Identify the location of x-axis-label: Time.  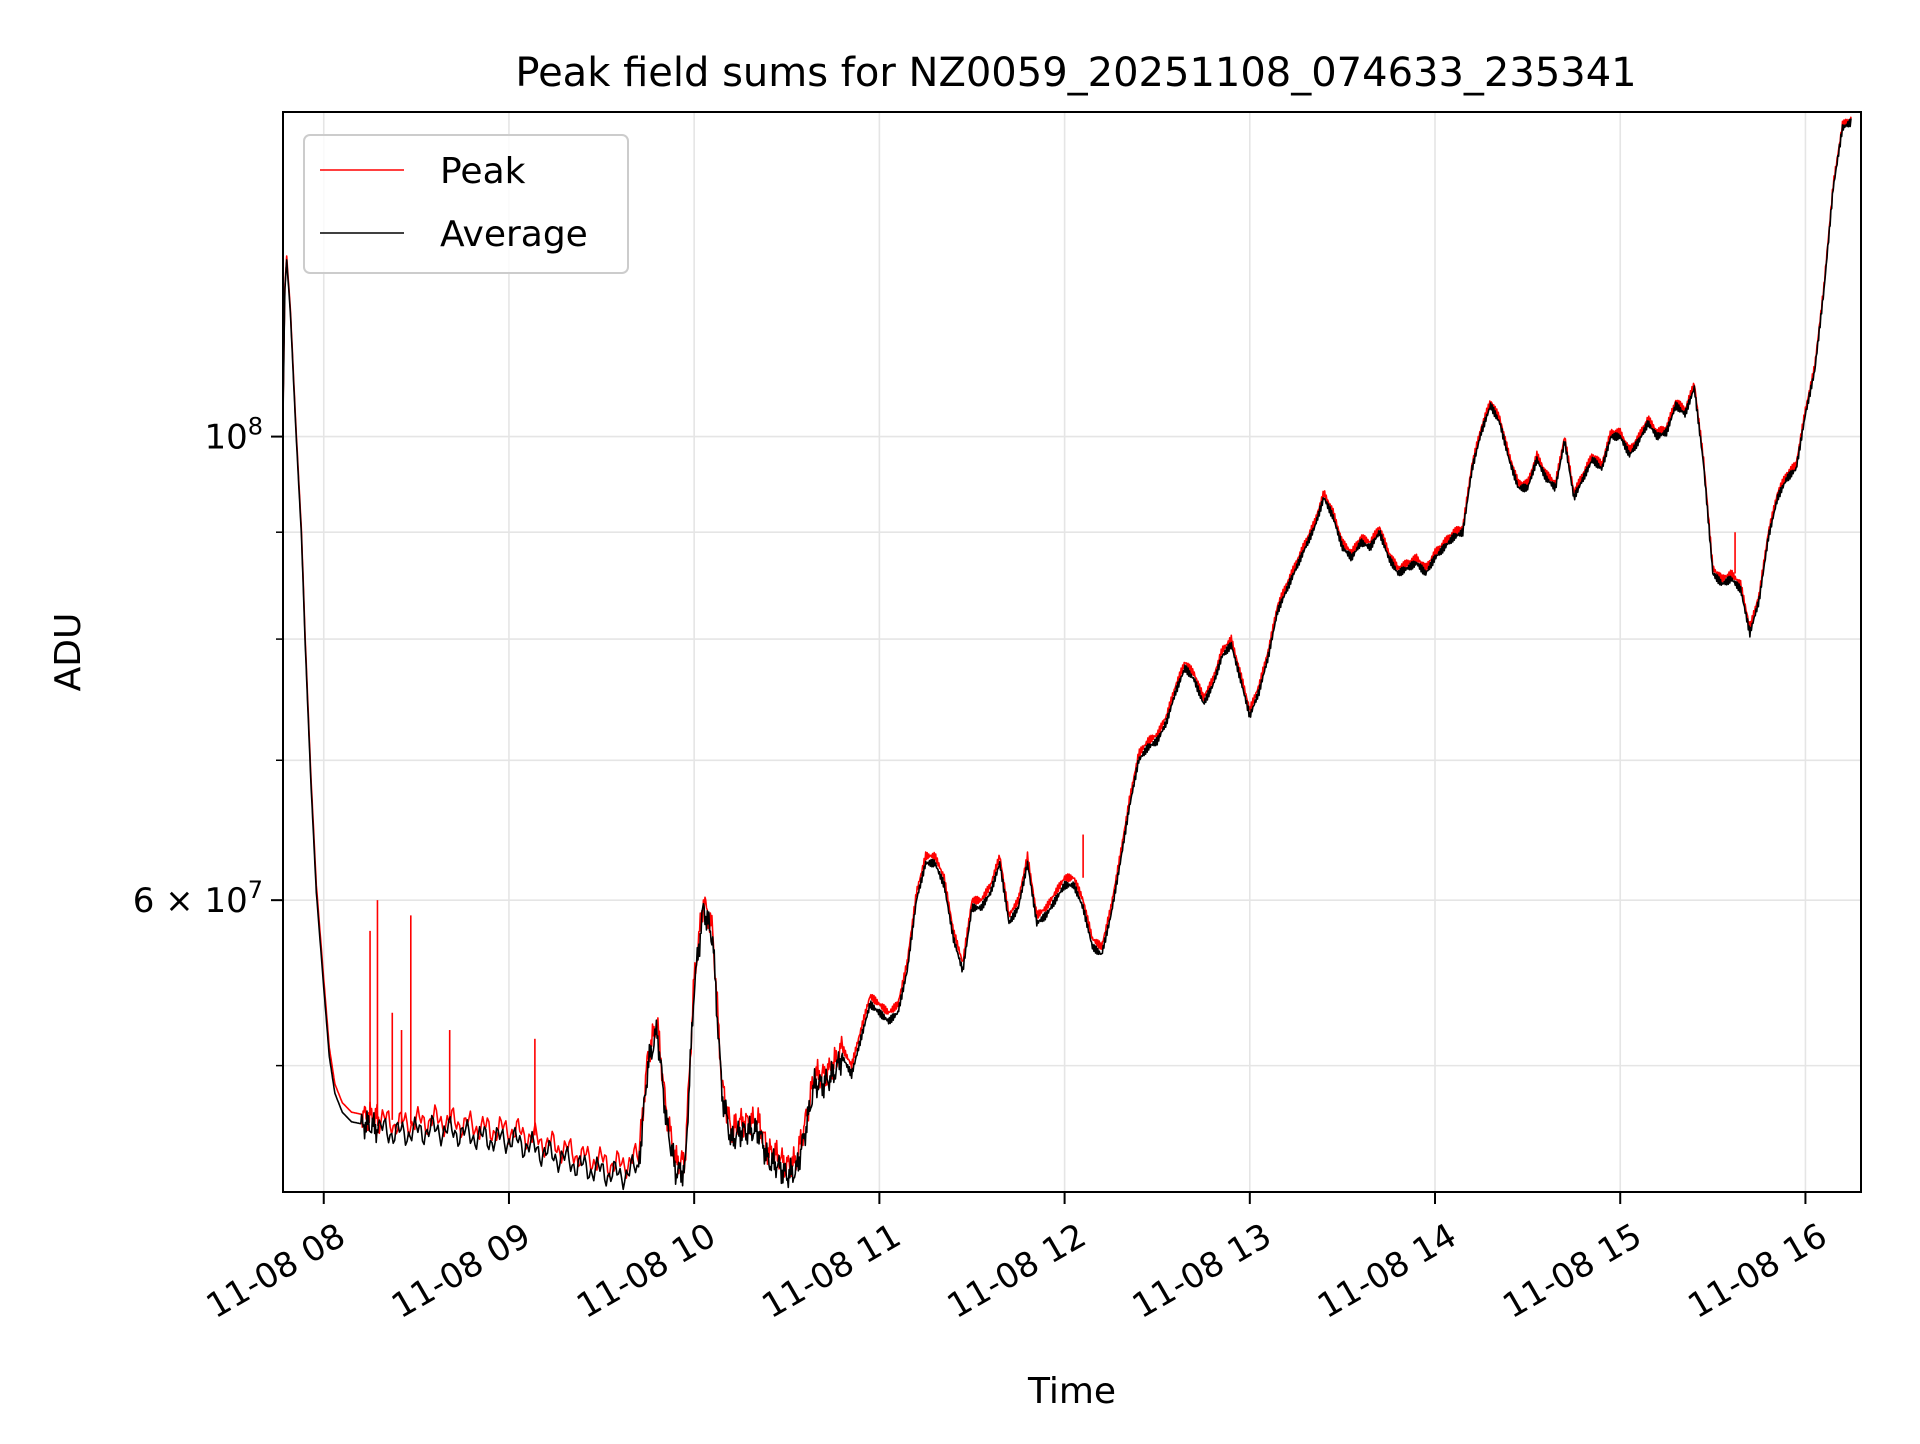
(1071, 1391).